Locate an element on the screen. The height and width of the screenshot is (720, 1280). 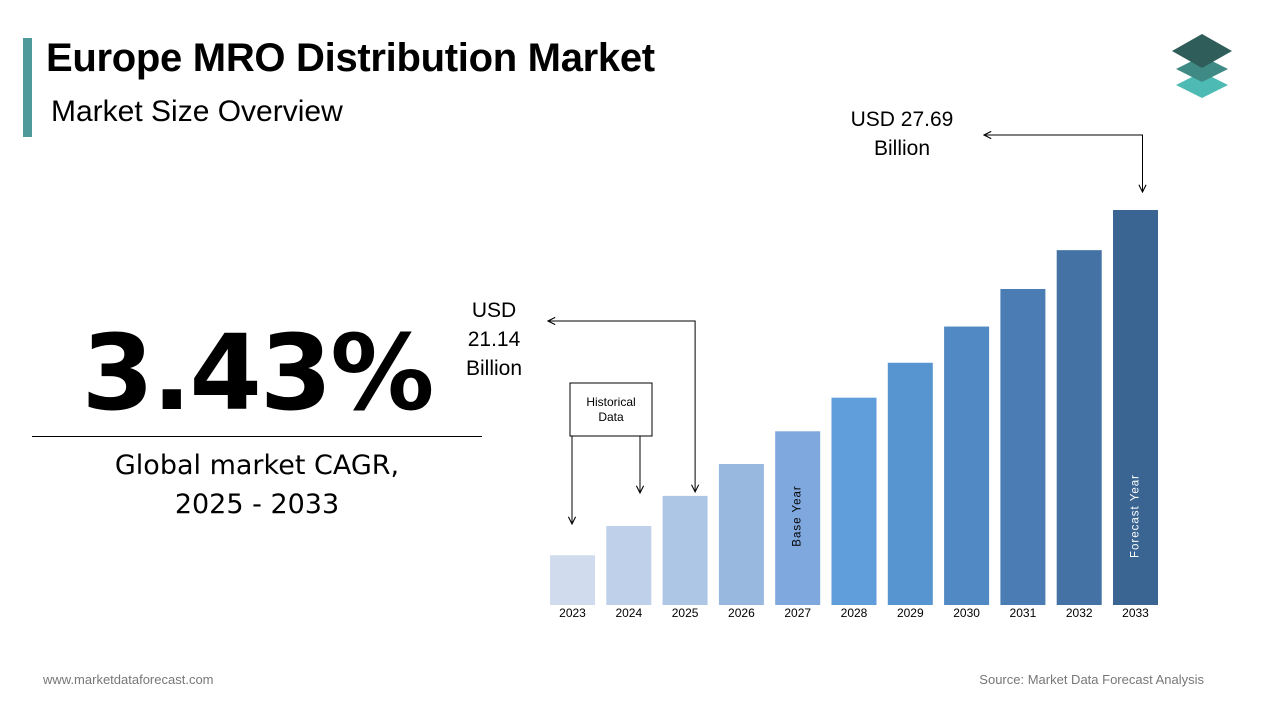
bar-label-2027: Base Year is located at coordinates (798, 515).